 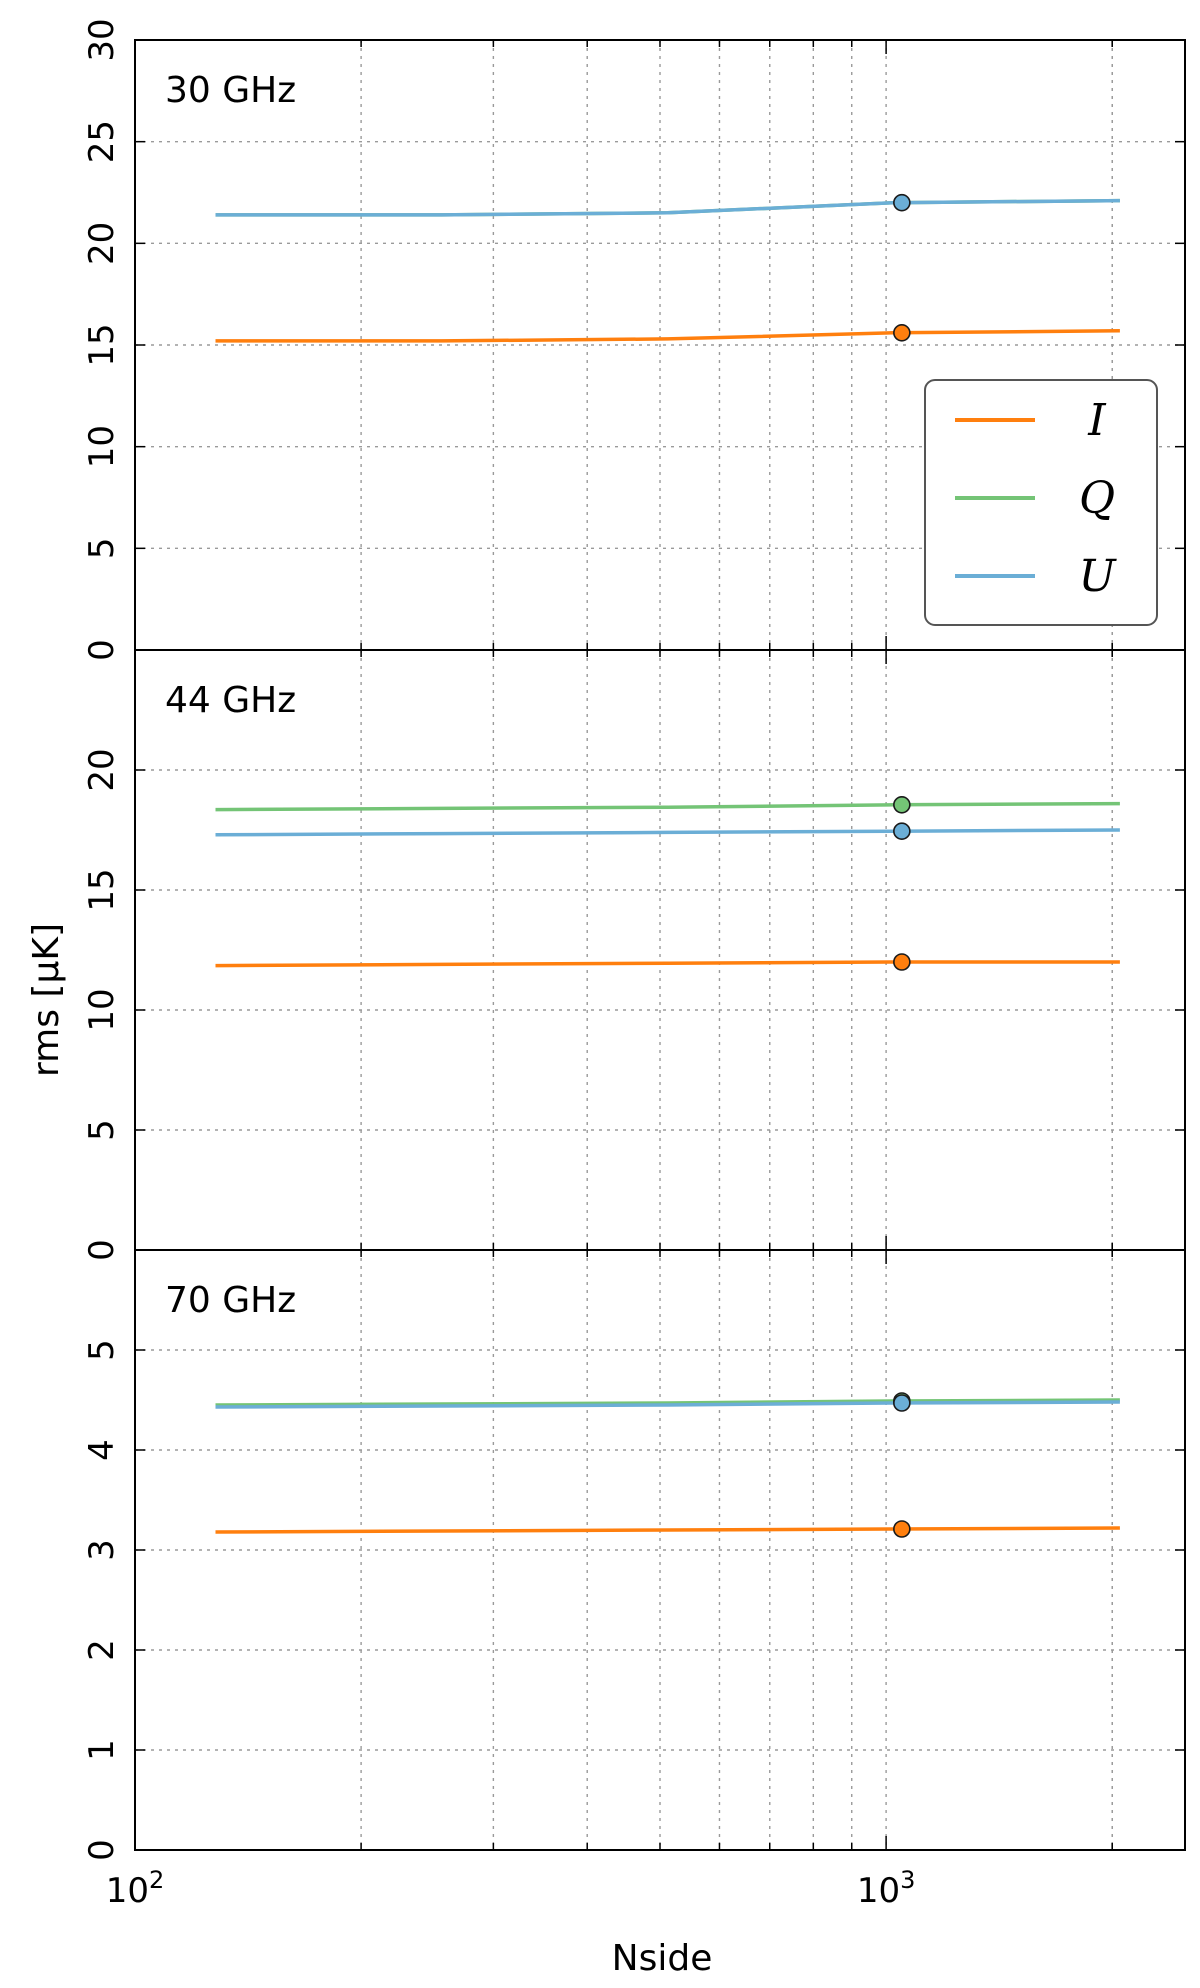 I want to click on y-tick-label: 30, so click(x=102, y=39).